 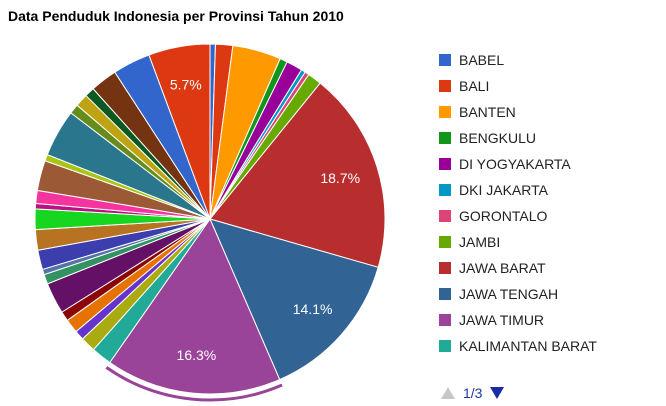 I want to click on legend-label: DI YOGYAKARTA, so click(x=515, y=164).